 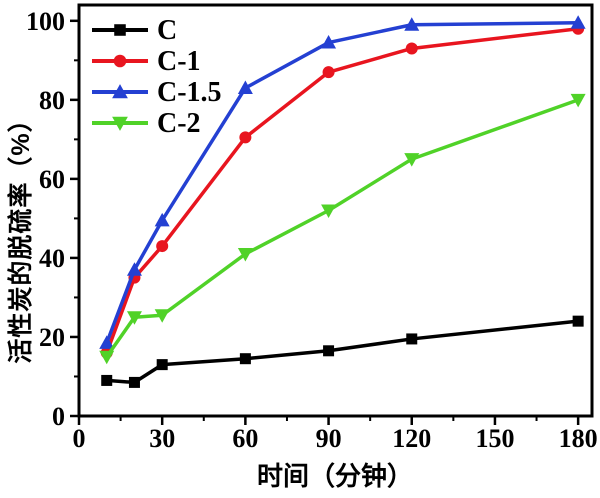 I want to click on y-tick-label: 0, so click(x=58, y=416).